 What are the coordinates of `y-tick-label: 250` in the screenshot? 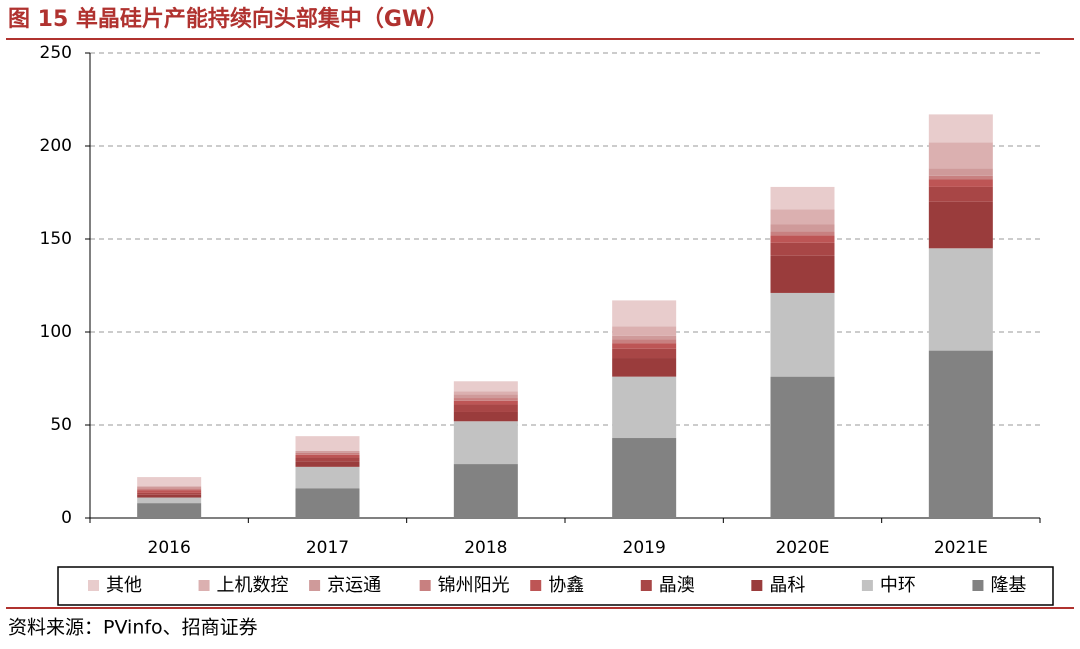 It's located at (56, 53).